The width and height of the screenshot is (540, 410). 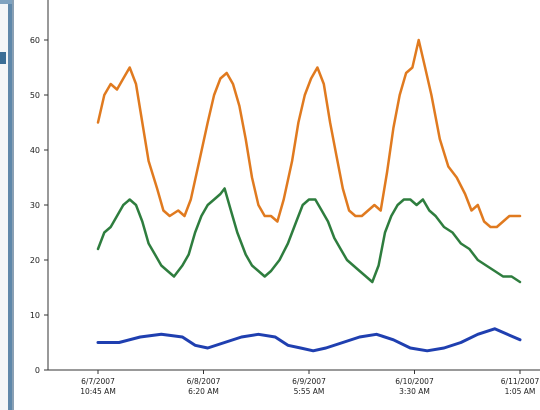 What do you see at coordinates (204, 381) in the screenshot?
I see `x-tick-label-date: 6/8/2007` at bounding box center [204, 381].